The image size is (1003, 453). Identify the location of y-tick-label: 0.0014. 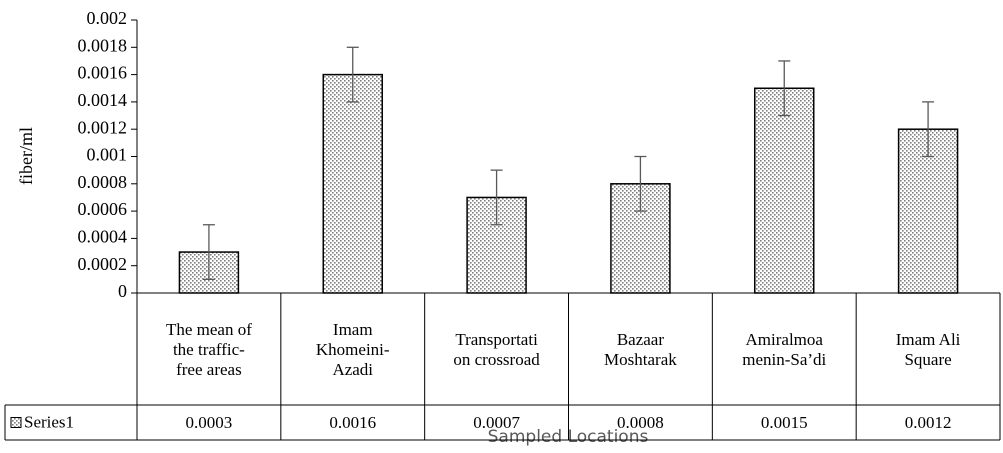
(103, 100).